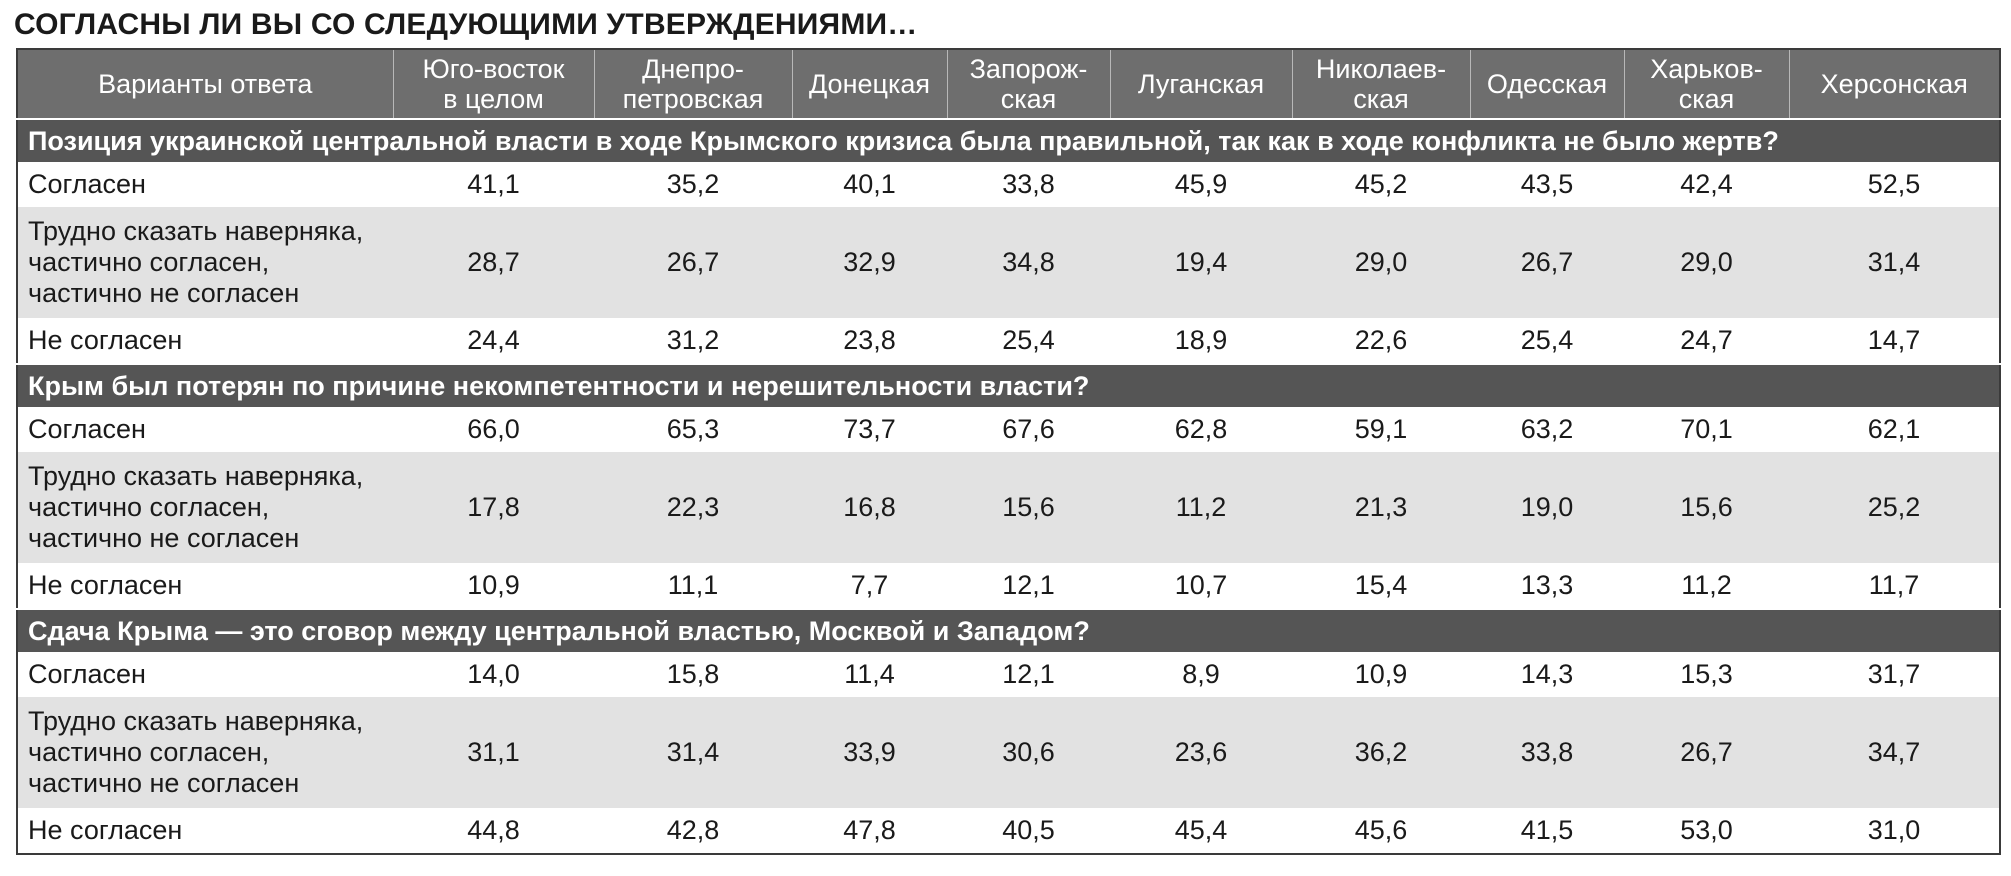  I want to click on value-cell: 10,7, so click(1201, 586).